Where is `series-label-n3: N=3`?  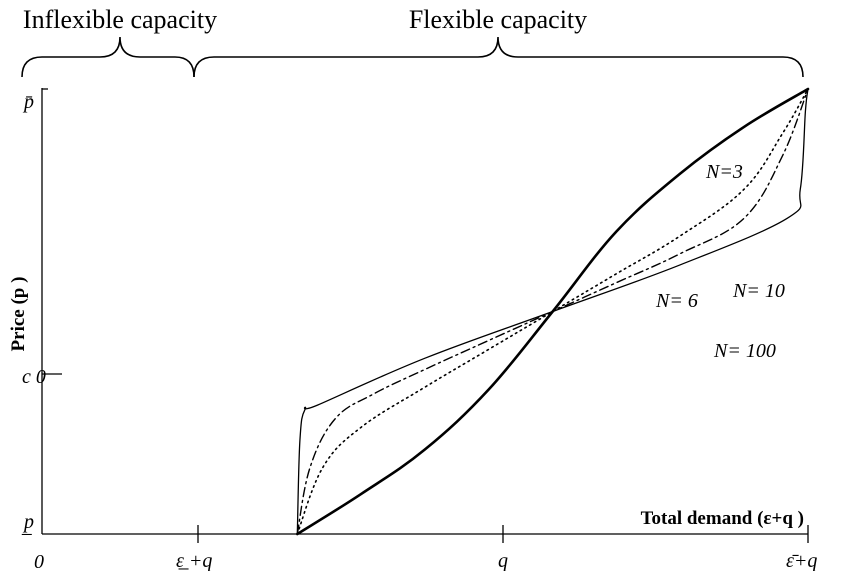 series-label-n3: N=3 is located at coordinates (724, 172).